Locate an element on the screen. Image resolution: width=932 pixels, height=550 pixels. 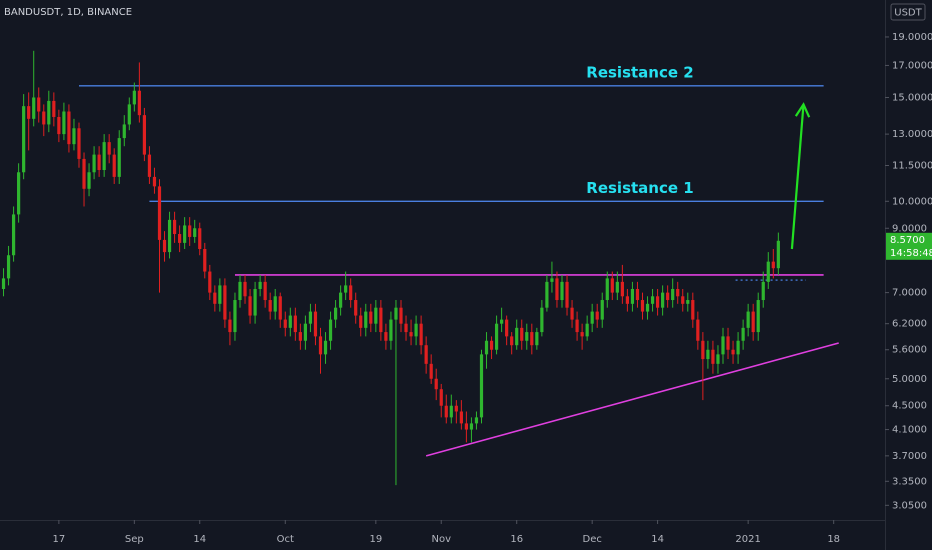
y-tick-label: 3.3500 is located at coordinates (909, 481).